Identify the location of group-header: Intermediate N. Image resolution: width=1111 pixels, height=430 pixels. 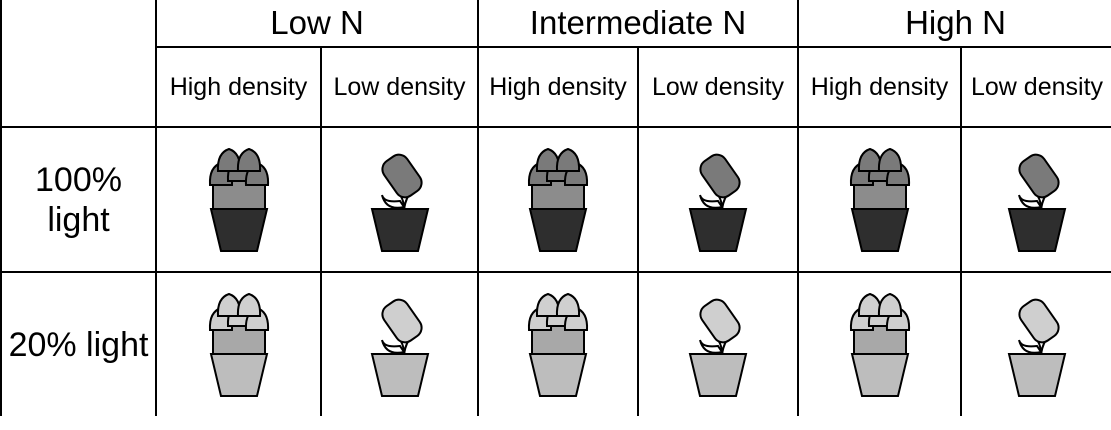
(638, 24).